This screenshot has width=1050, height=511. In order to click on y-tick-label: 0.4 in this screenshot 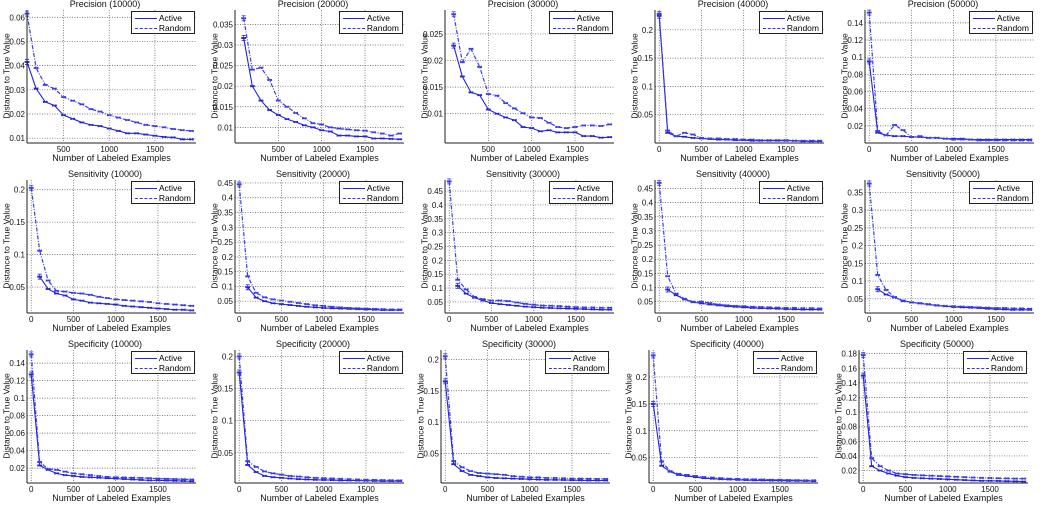, I will do `click(438, 205)`.